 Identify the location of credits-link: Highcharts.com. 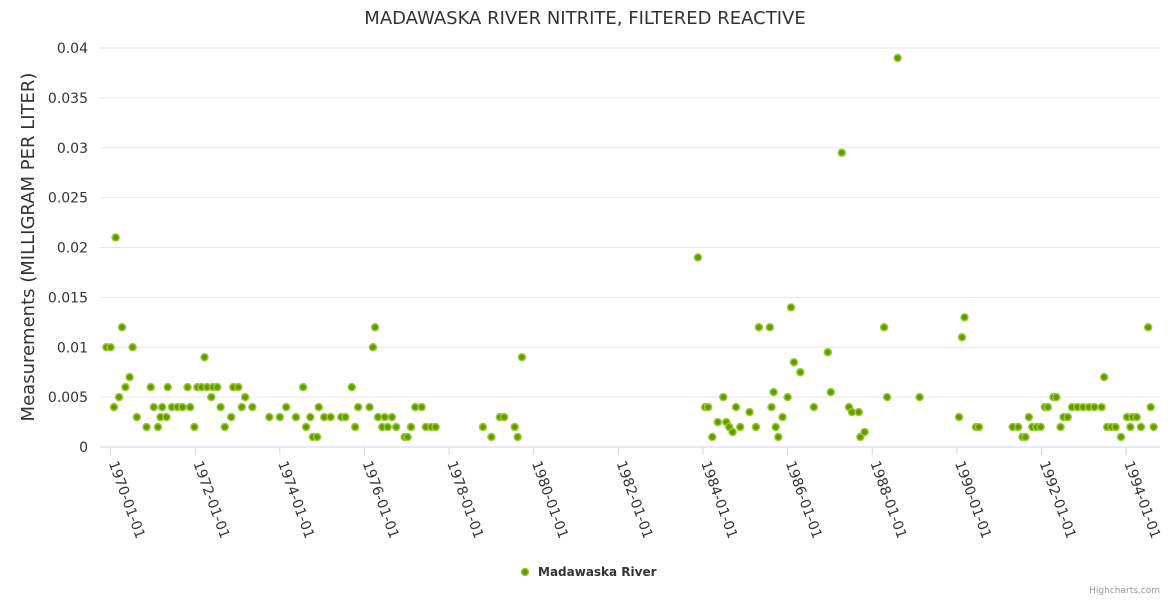
(1124, 591).